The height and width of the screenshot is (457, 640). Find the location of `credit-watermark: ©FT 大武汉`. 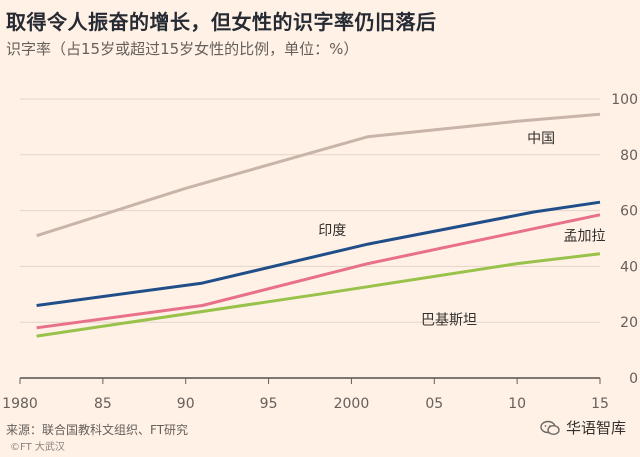

credit-watermark: ©FT 大武汉 is located at coordinates (37, 447).